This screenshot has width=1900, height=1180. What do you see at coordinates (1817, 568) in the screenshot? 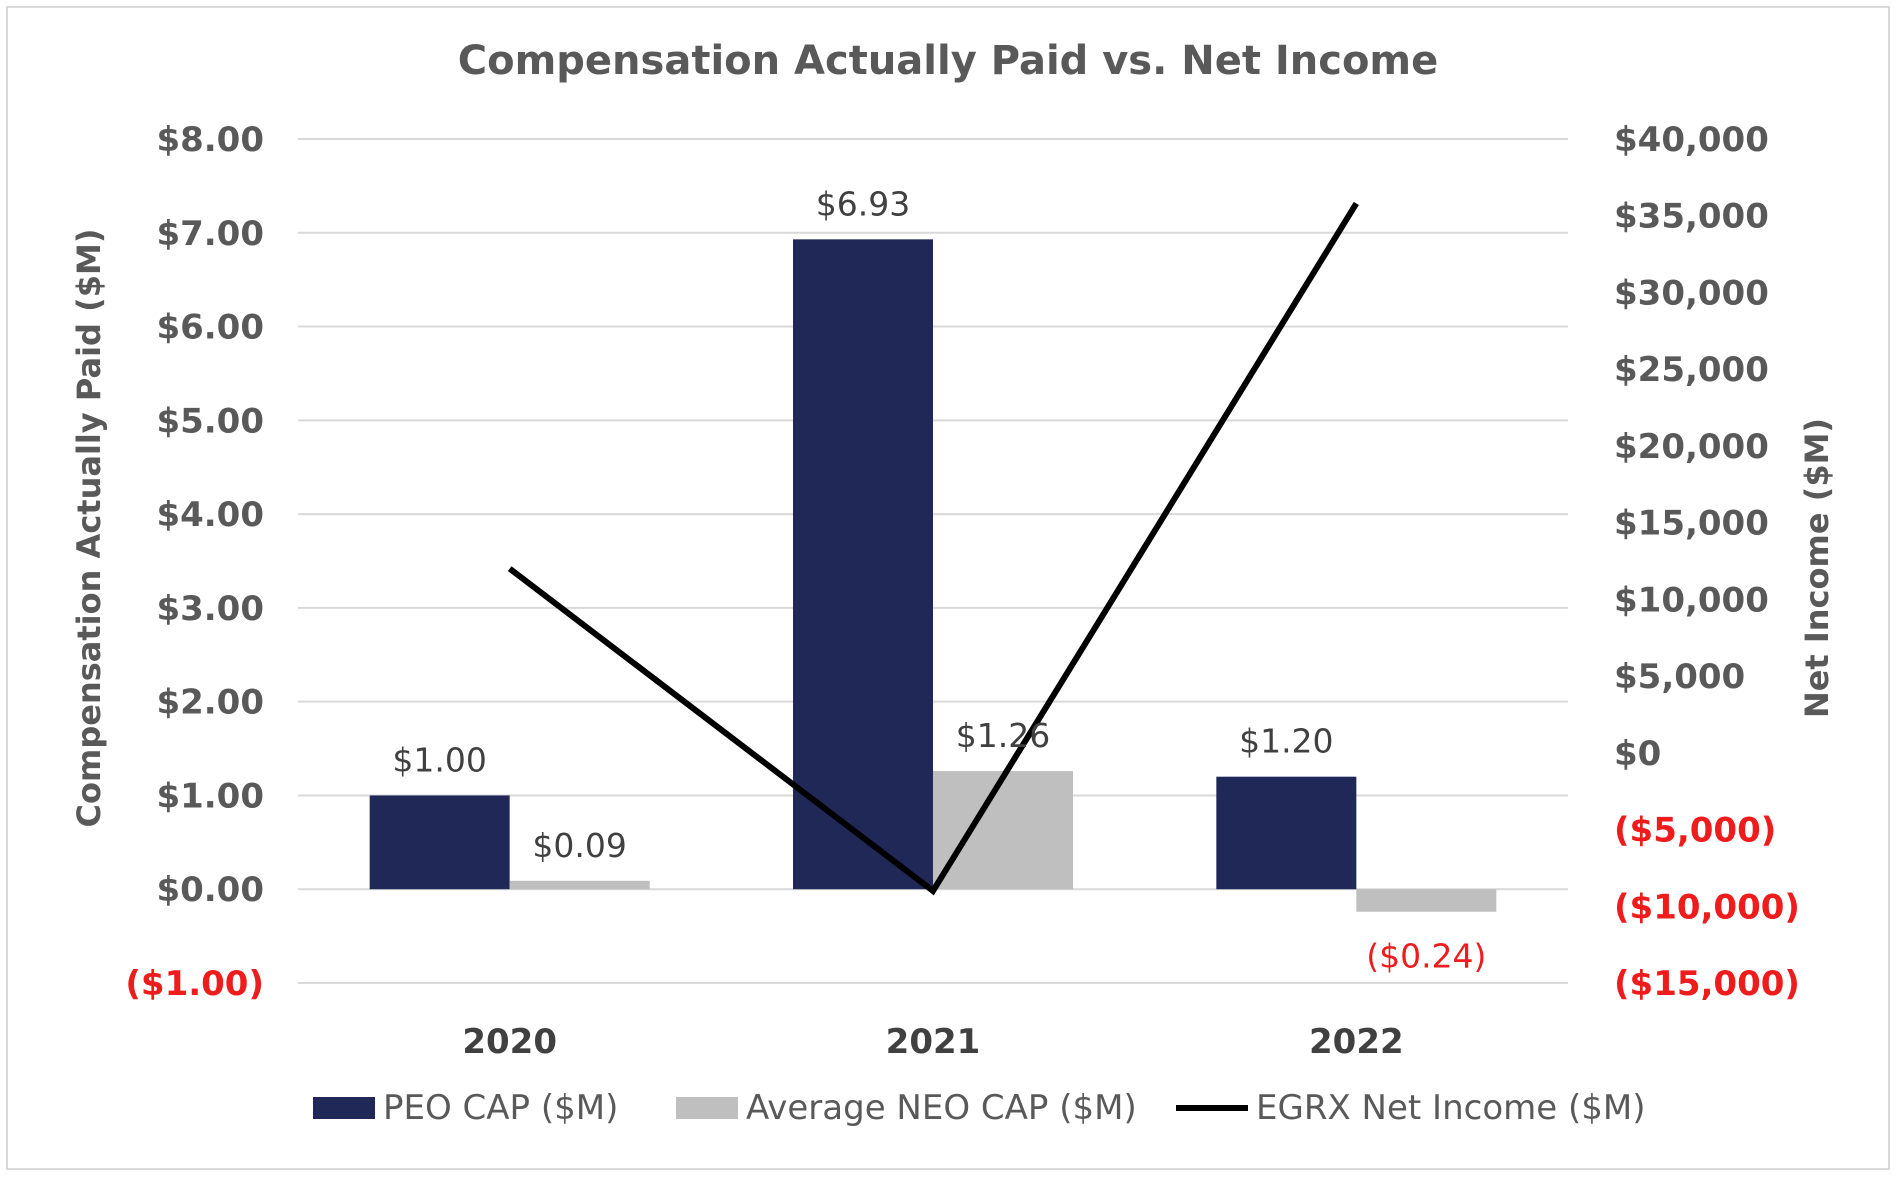
I see `y2-axis-title: Net Income ($M)` at bounding box center [1817, 568].